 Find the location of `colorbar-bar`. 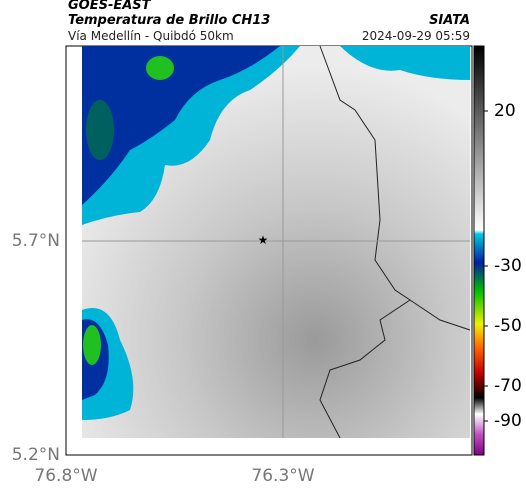

colorbar-bar is located at coordinates (479, 250).